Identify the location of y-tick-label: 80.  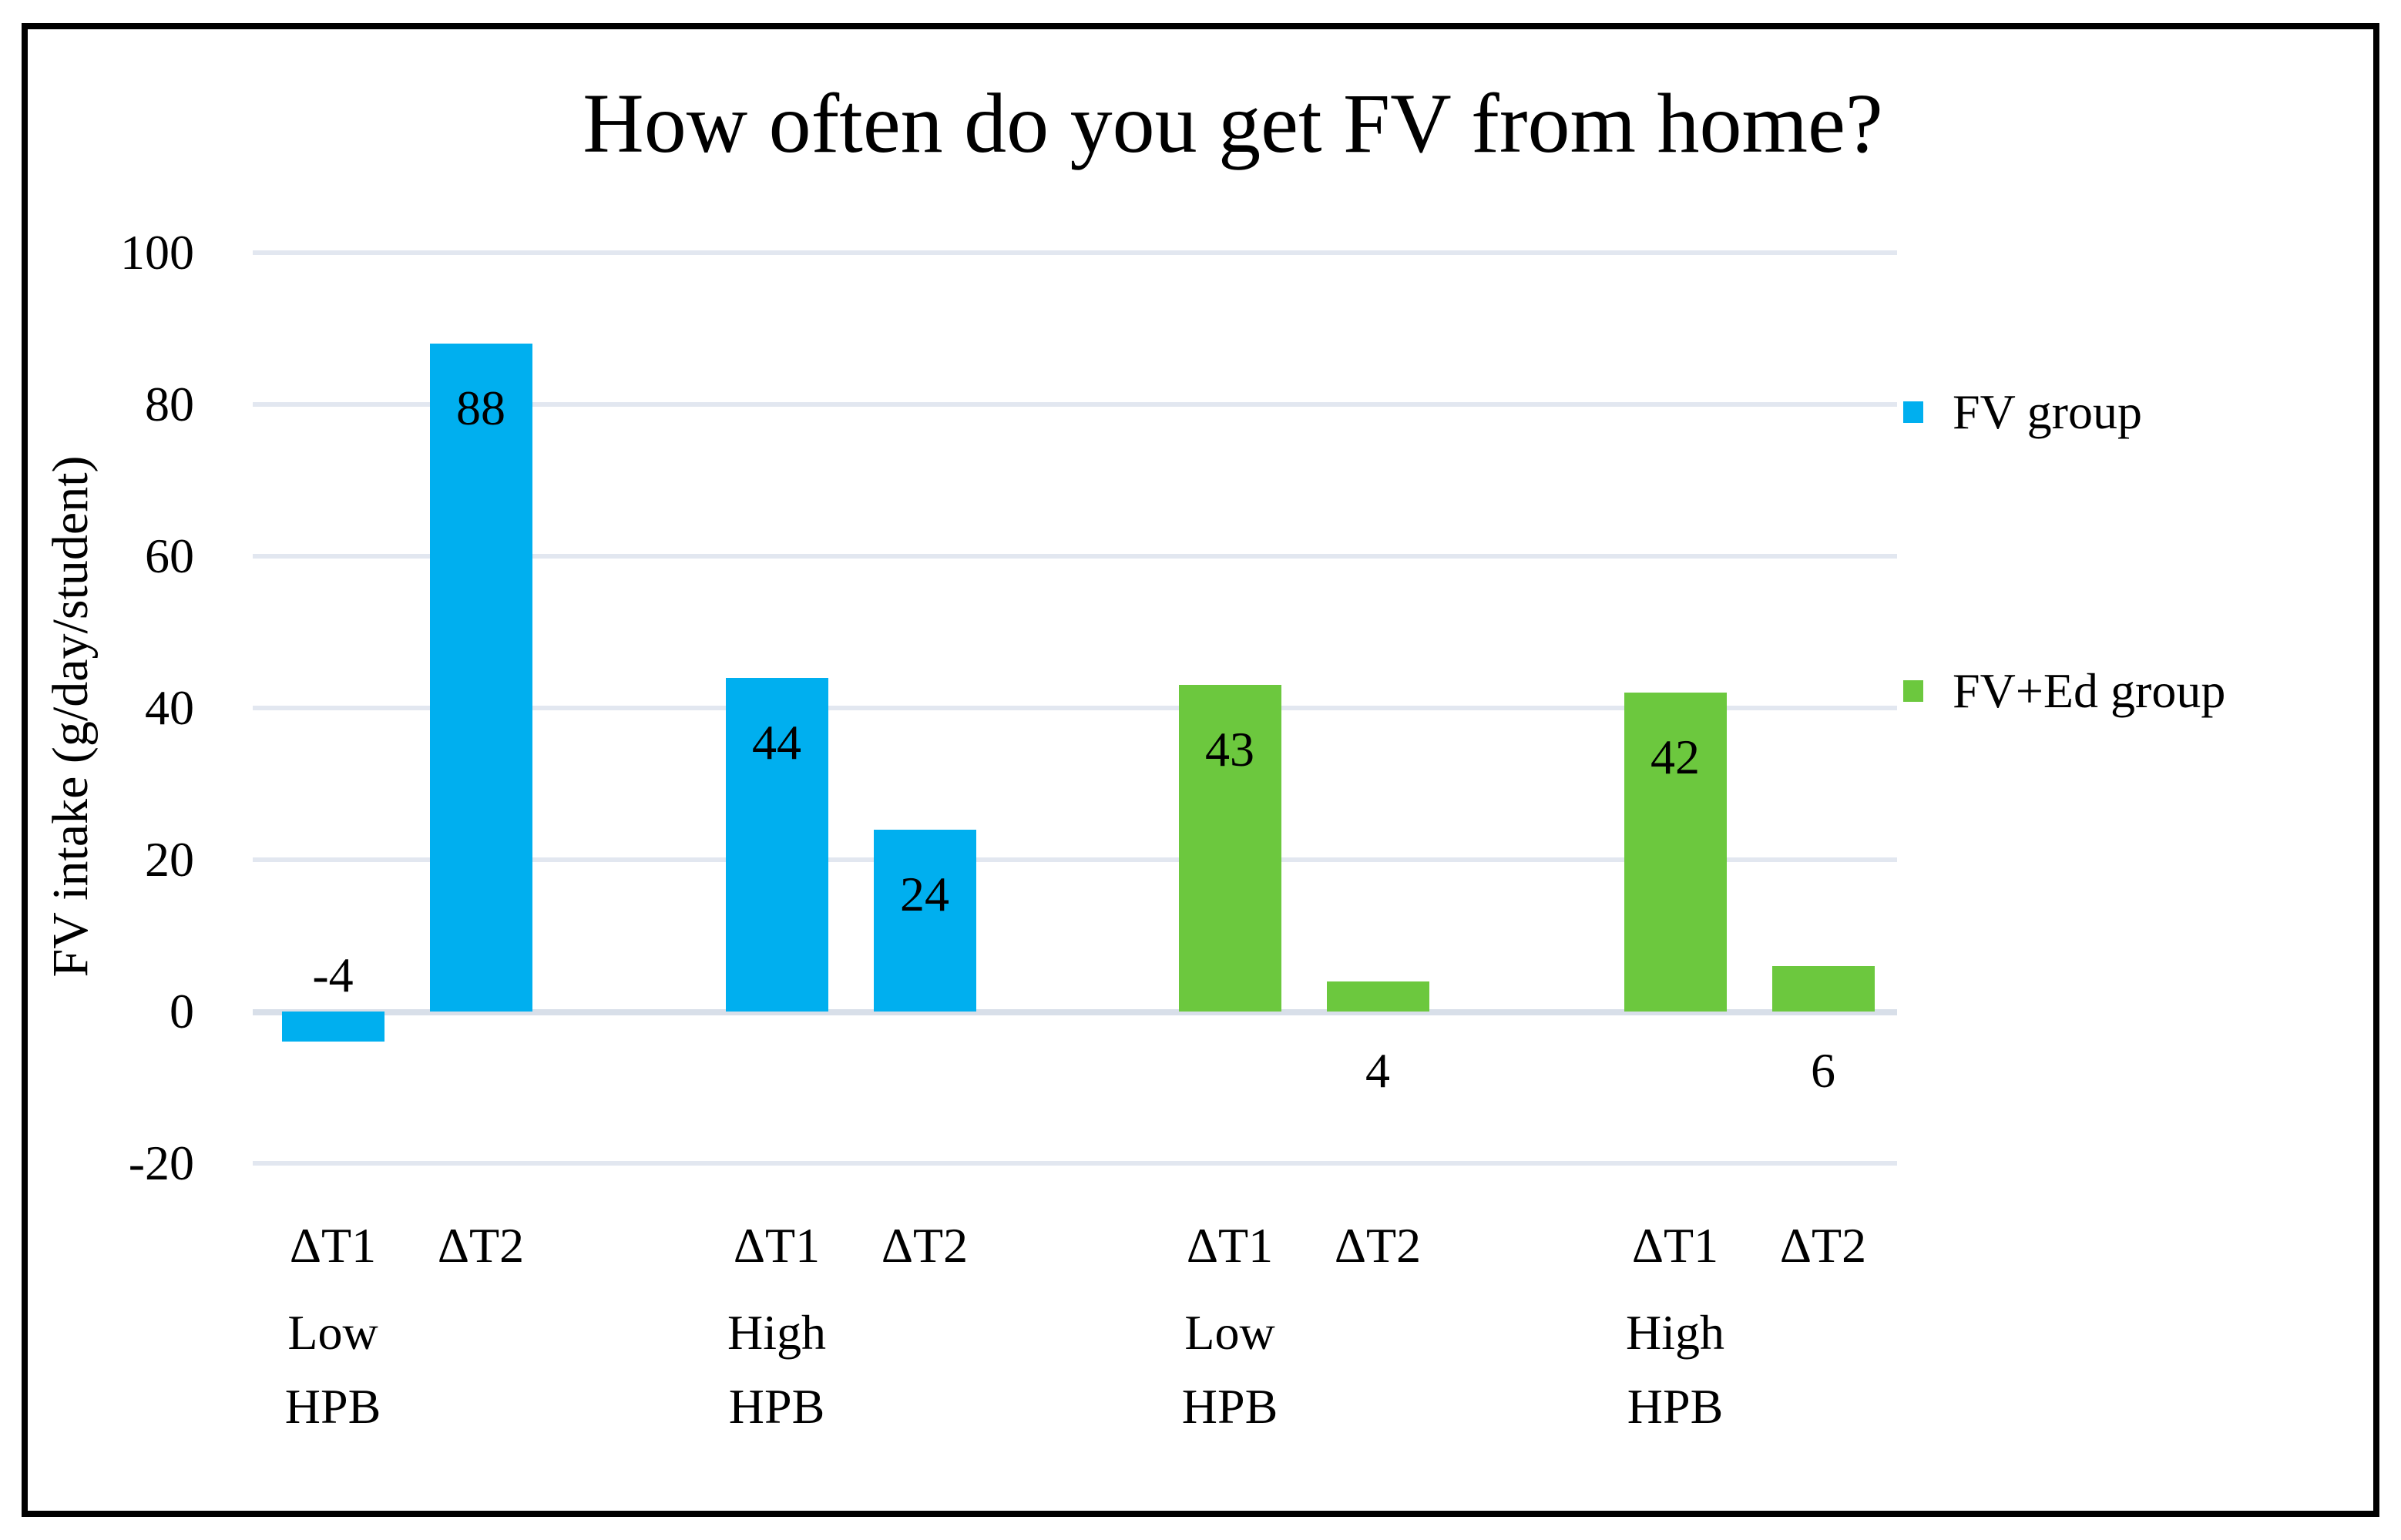
(170, 404).